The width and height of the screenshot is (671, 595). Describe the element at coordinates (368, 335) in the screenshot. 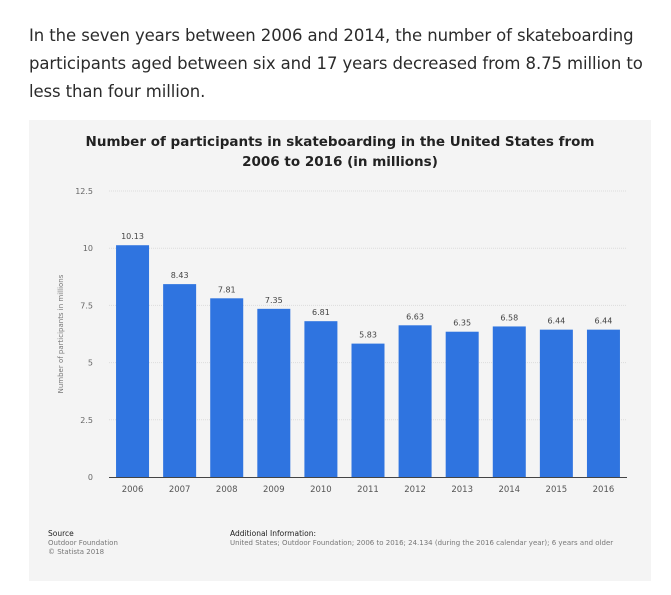

I see `value-label: 5.83` at that location.